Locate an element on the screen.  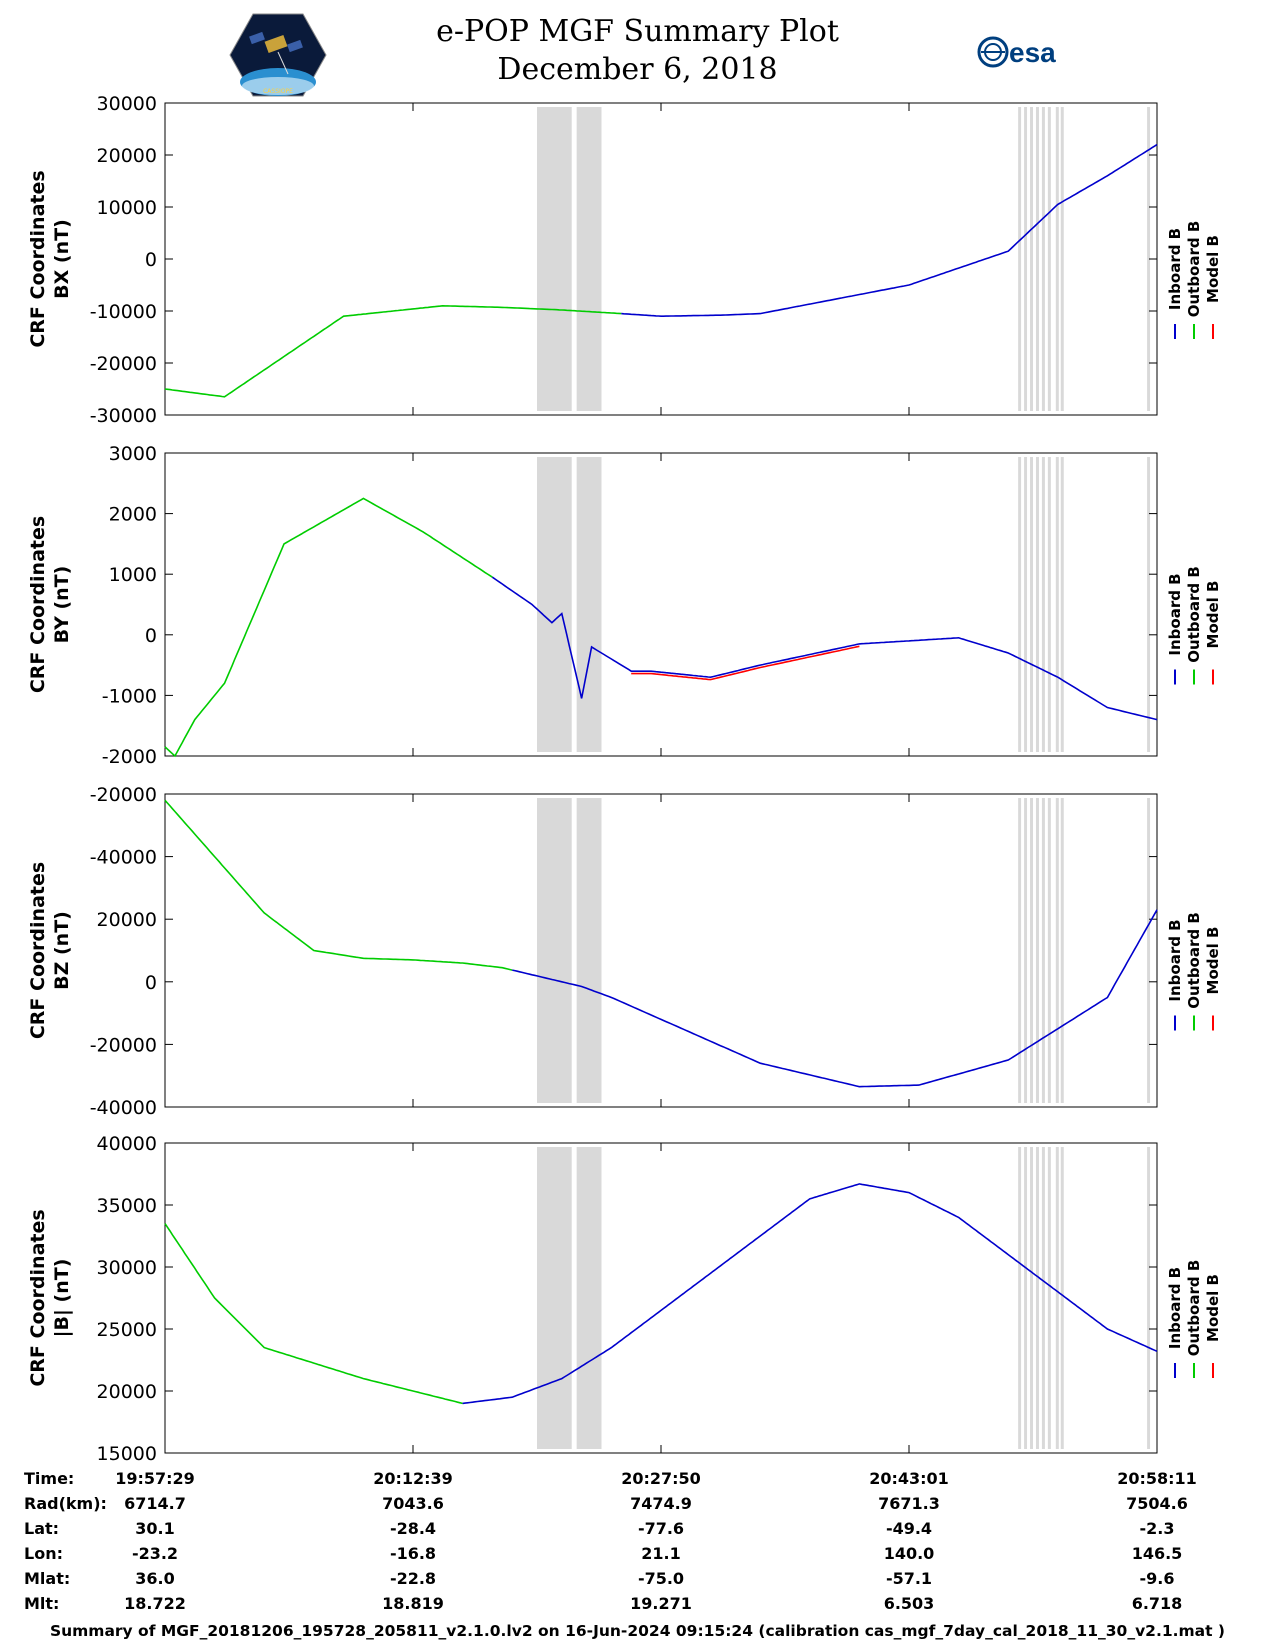
y-tick-label: 40000 is located at coordinates (127, 1144).